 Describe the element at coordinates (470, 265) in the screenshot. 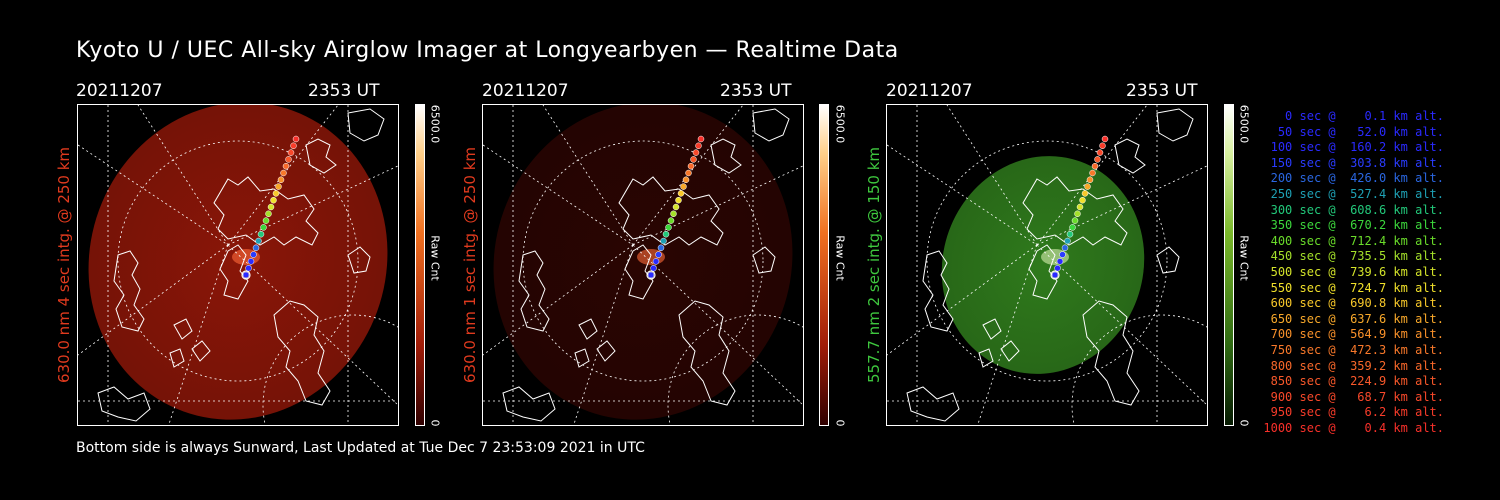

I see `panel-2-ylabel: 630.0 nm 1 sec intg. @ 250 km` at that location.